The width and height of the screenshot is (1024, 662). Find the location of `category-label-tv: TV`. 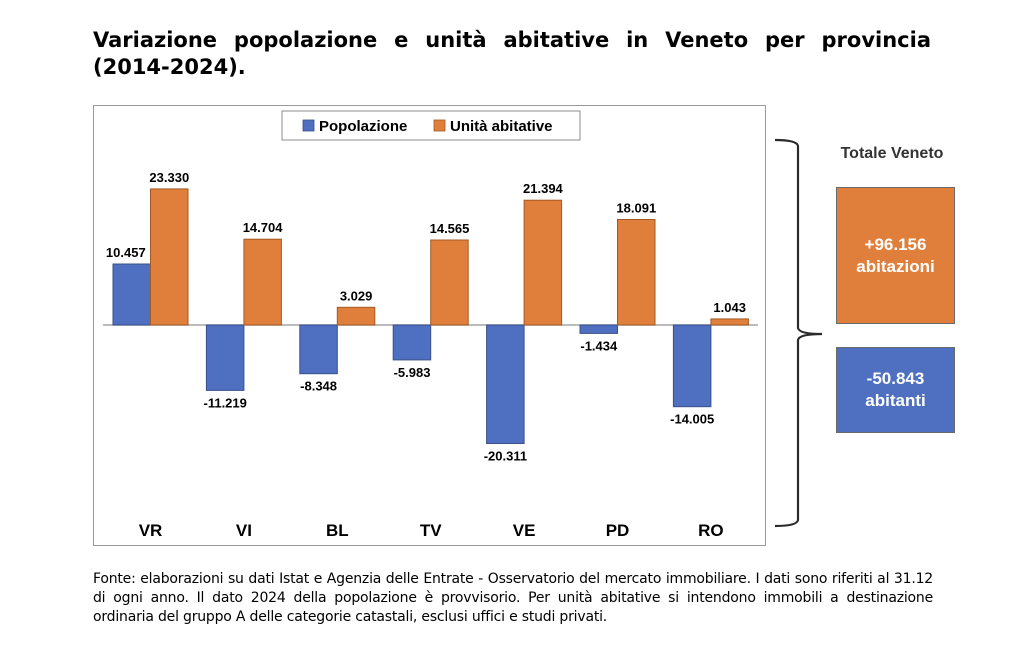

category-label-tv: TV is located at coordinates (431, 530).